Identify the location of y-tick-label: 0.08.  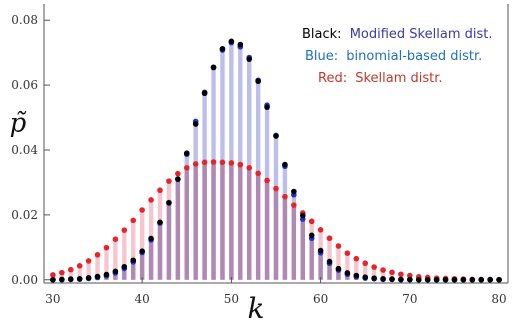
(24, 20).